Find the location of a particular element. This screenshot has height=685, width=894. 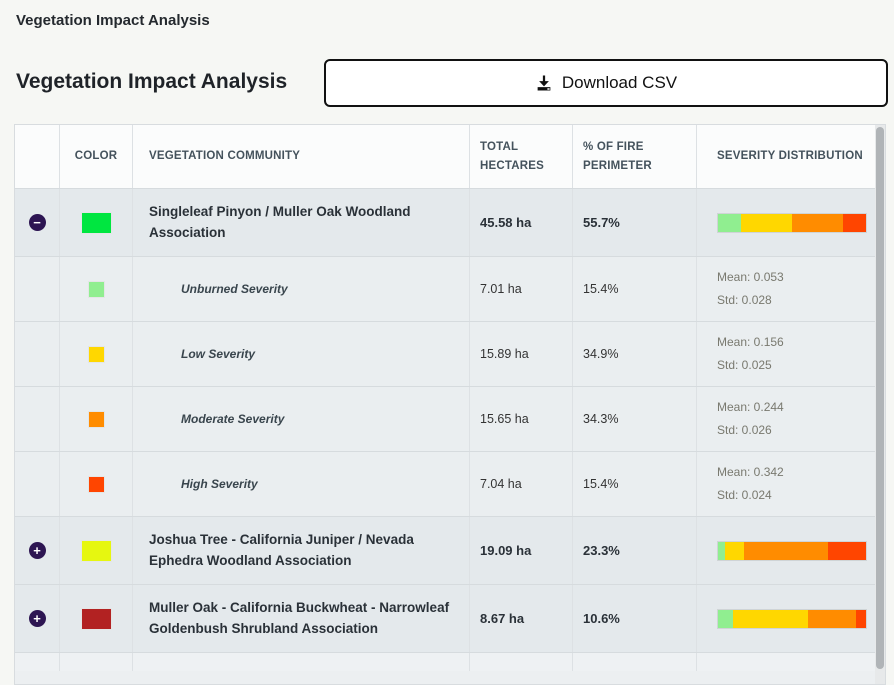

column-header-label: VEGETATION COMMUNITY is located at coordinates (225, 156).